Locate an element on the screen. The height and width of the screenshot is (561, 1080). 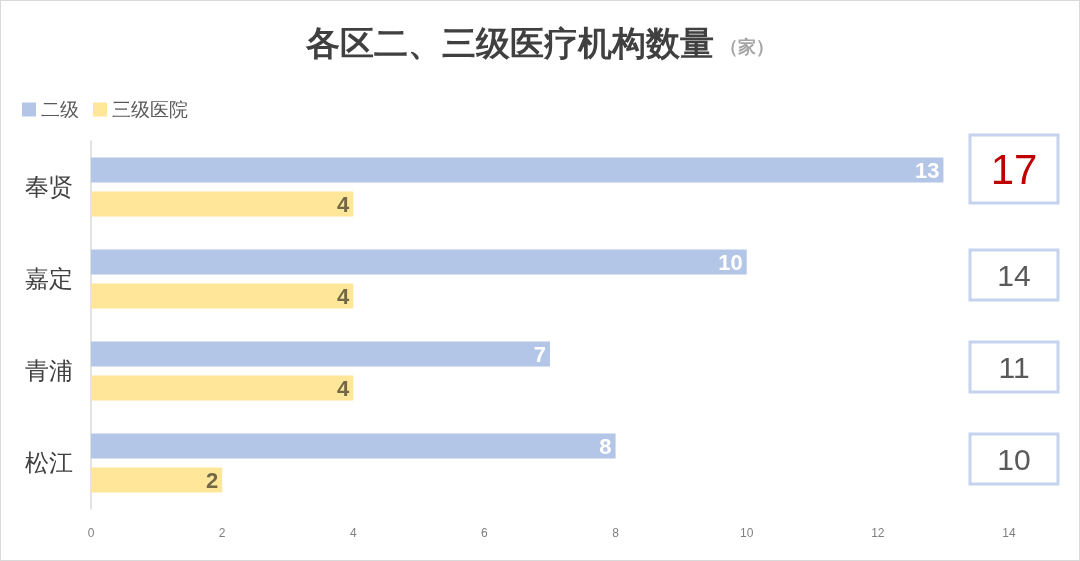
x-tick-label: 6 is located at coordinates (485, 533).